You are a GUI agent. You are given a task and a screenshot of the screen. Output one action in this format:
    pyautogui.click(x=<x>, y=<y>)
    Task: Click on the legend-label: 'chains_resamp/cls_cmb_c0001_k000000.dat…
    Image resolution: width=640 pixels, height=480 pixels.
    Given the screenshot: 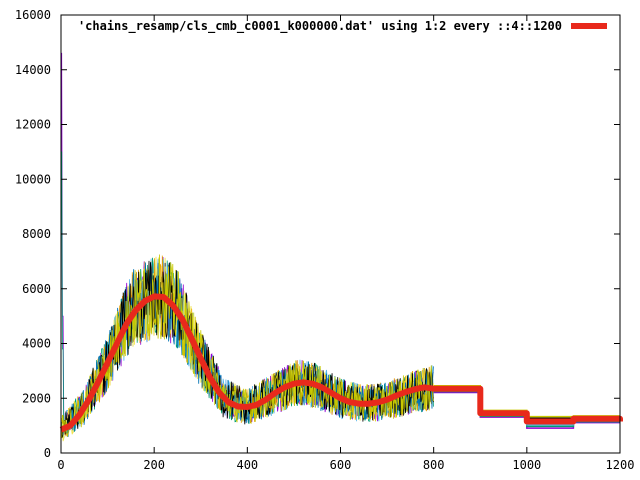 What is the action you would take?
    pyautogui.click(x=320, y=26)
    